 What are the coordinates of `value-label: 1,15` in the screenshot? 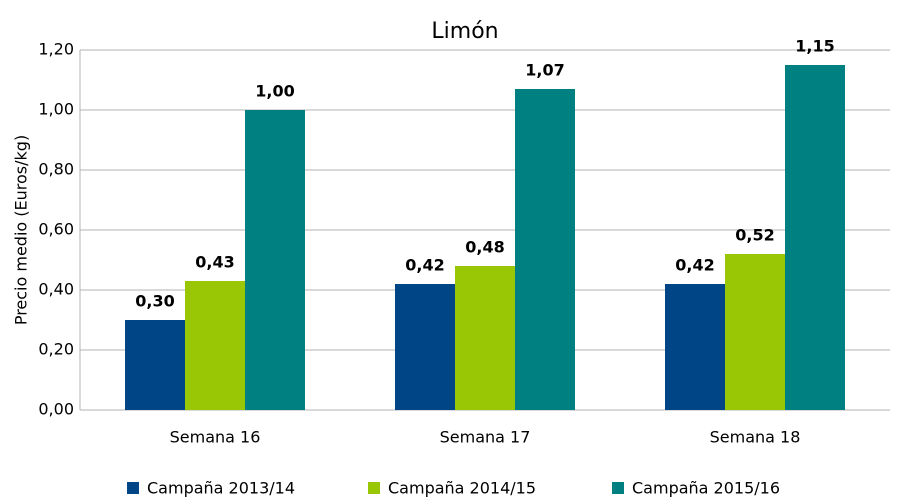 It's located at (814, 46).